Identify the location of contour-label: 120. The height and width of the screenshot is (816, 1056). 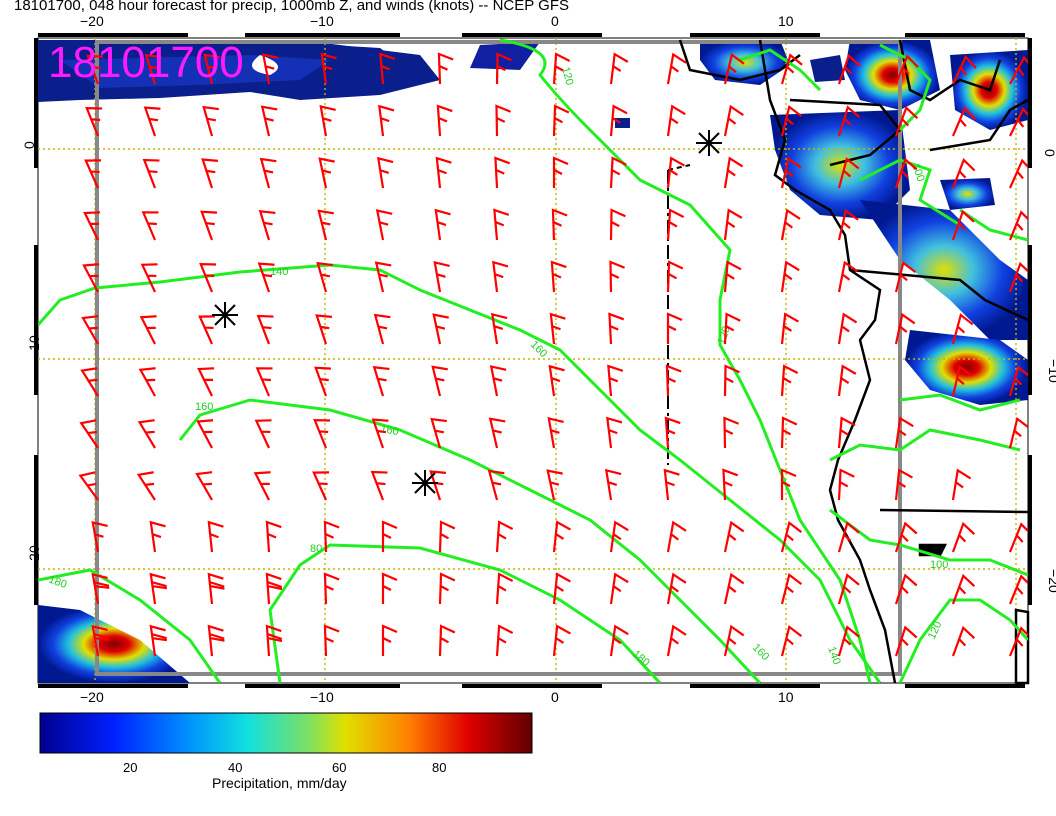
(725, 335).